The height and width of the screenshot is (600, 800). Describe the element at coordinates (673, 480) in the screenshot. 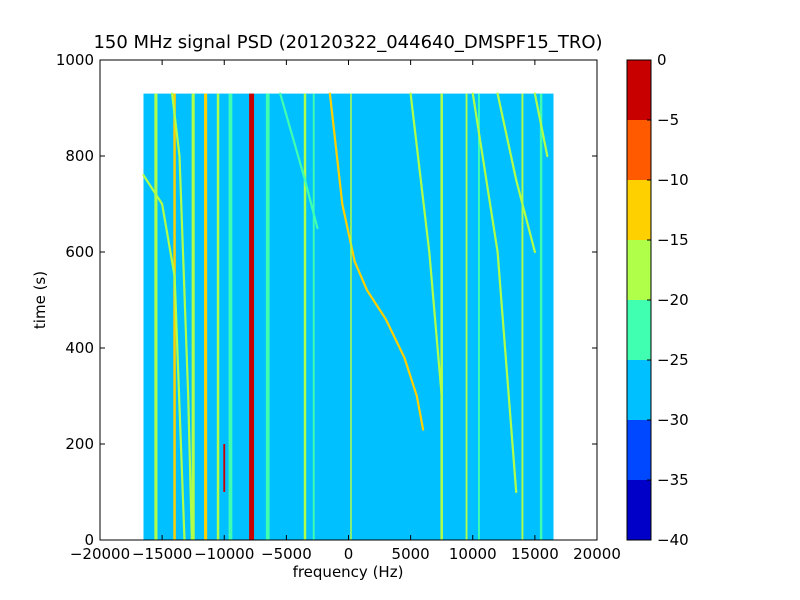

I see `colorbar-tick-label-1: −35` at that location.